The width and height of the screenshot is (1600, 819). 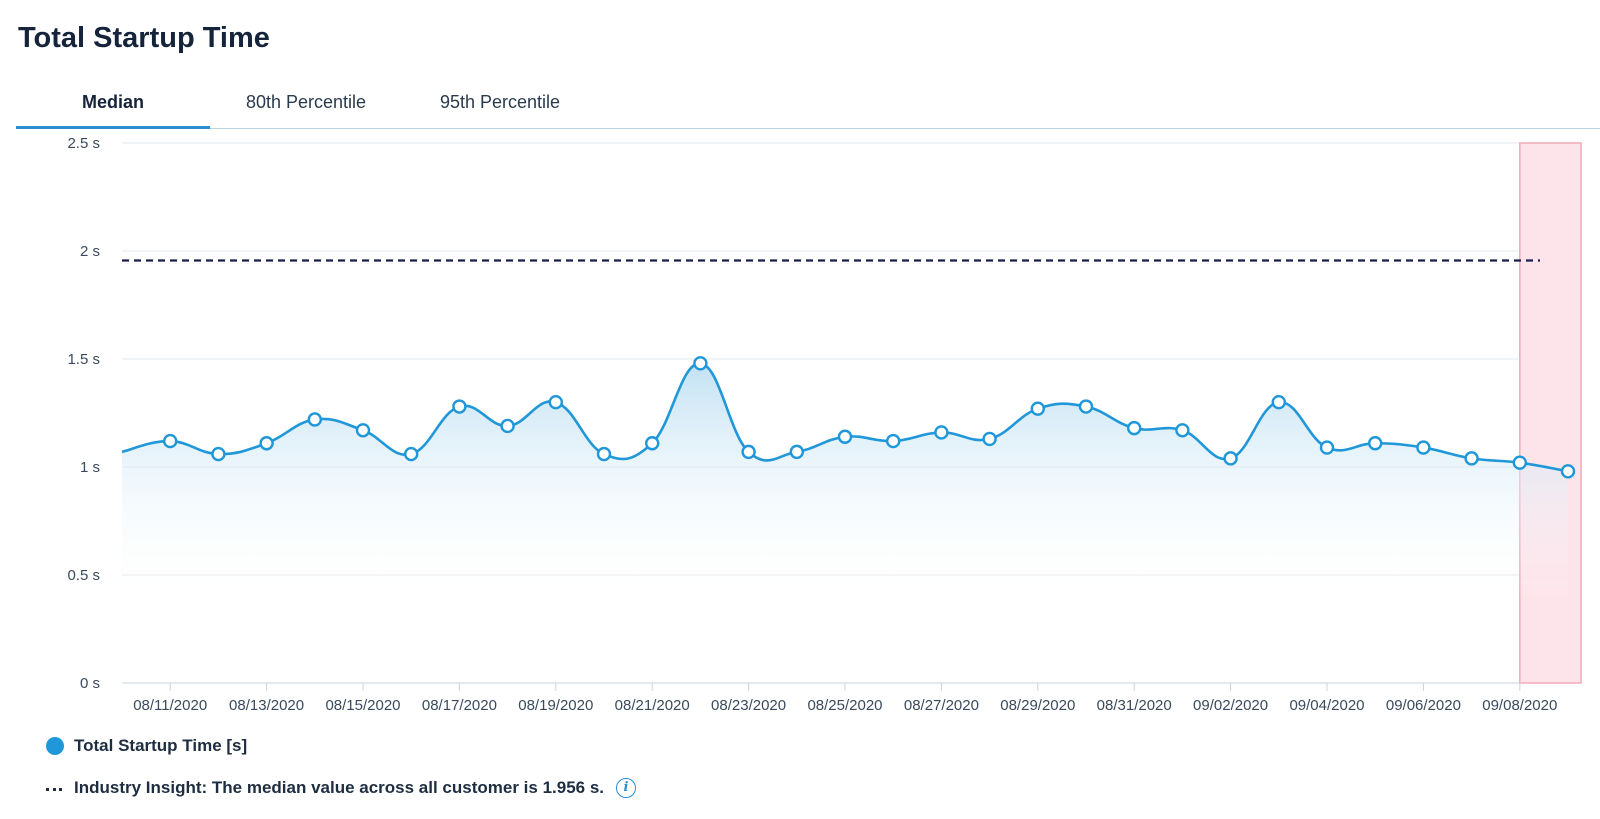 I want to click on legend-series-label: Total Startup Time [s], so click(x=161, y=745).